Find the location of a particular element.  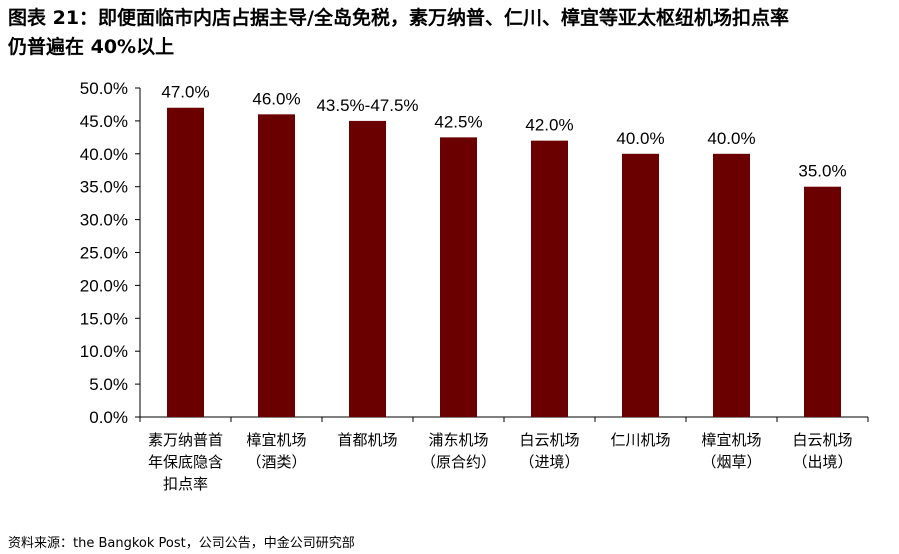

y-tick-label: 50.0% is located at coordinates (104, 88).